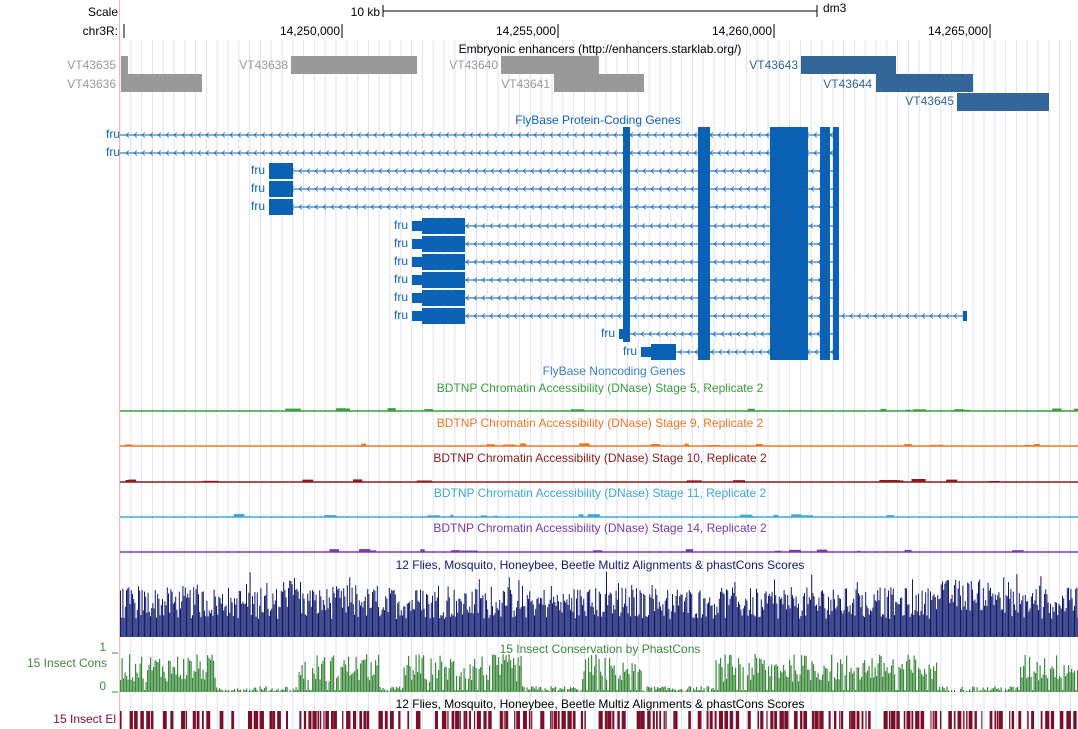 The height and width of the screenshot is (729, 1078). I want to click on enhancer-label-vt43640: VT43640, so click(473, 65).